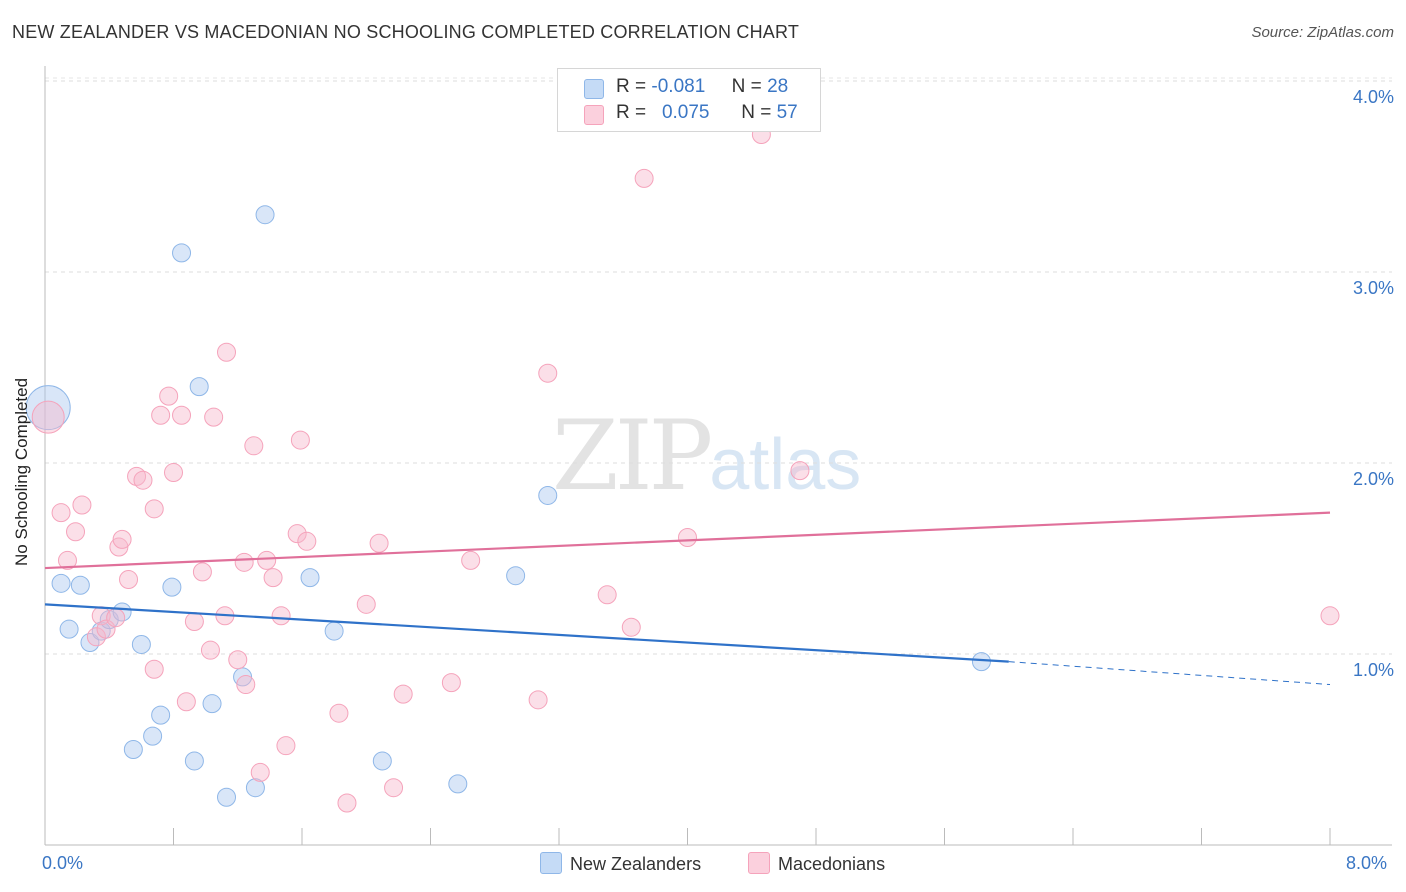 Image resolution: width=1406 pixels, height=892 pixels. I want to click on x-tick-label-min: 0.0%, so click(63, 863).